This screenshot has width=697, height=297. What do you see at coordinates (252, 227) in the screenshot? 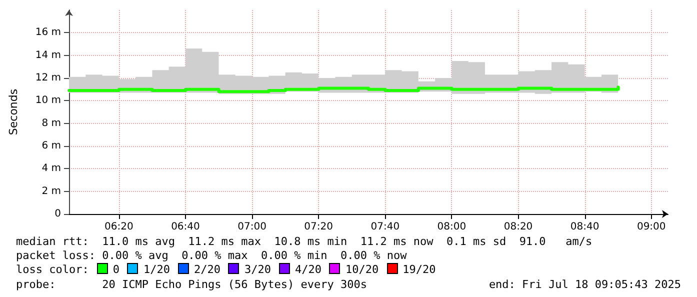
I see `x-tick-label: 07:00` at bounding box center [252, 227].